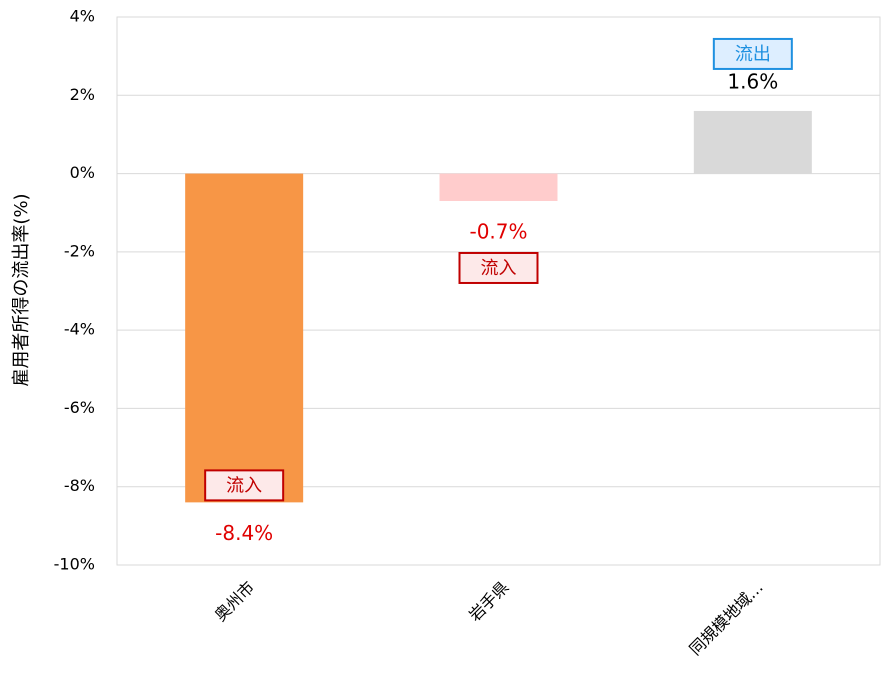 The width and height of the screenshot is (895, 677). Describe the element at coordinates (498, 231) in the screenshot. I see `data-label: -0.7%` at that location.